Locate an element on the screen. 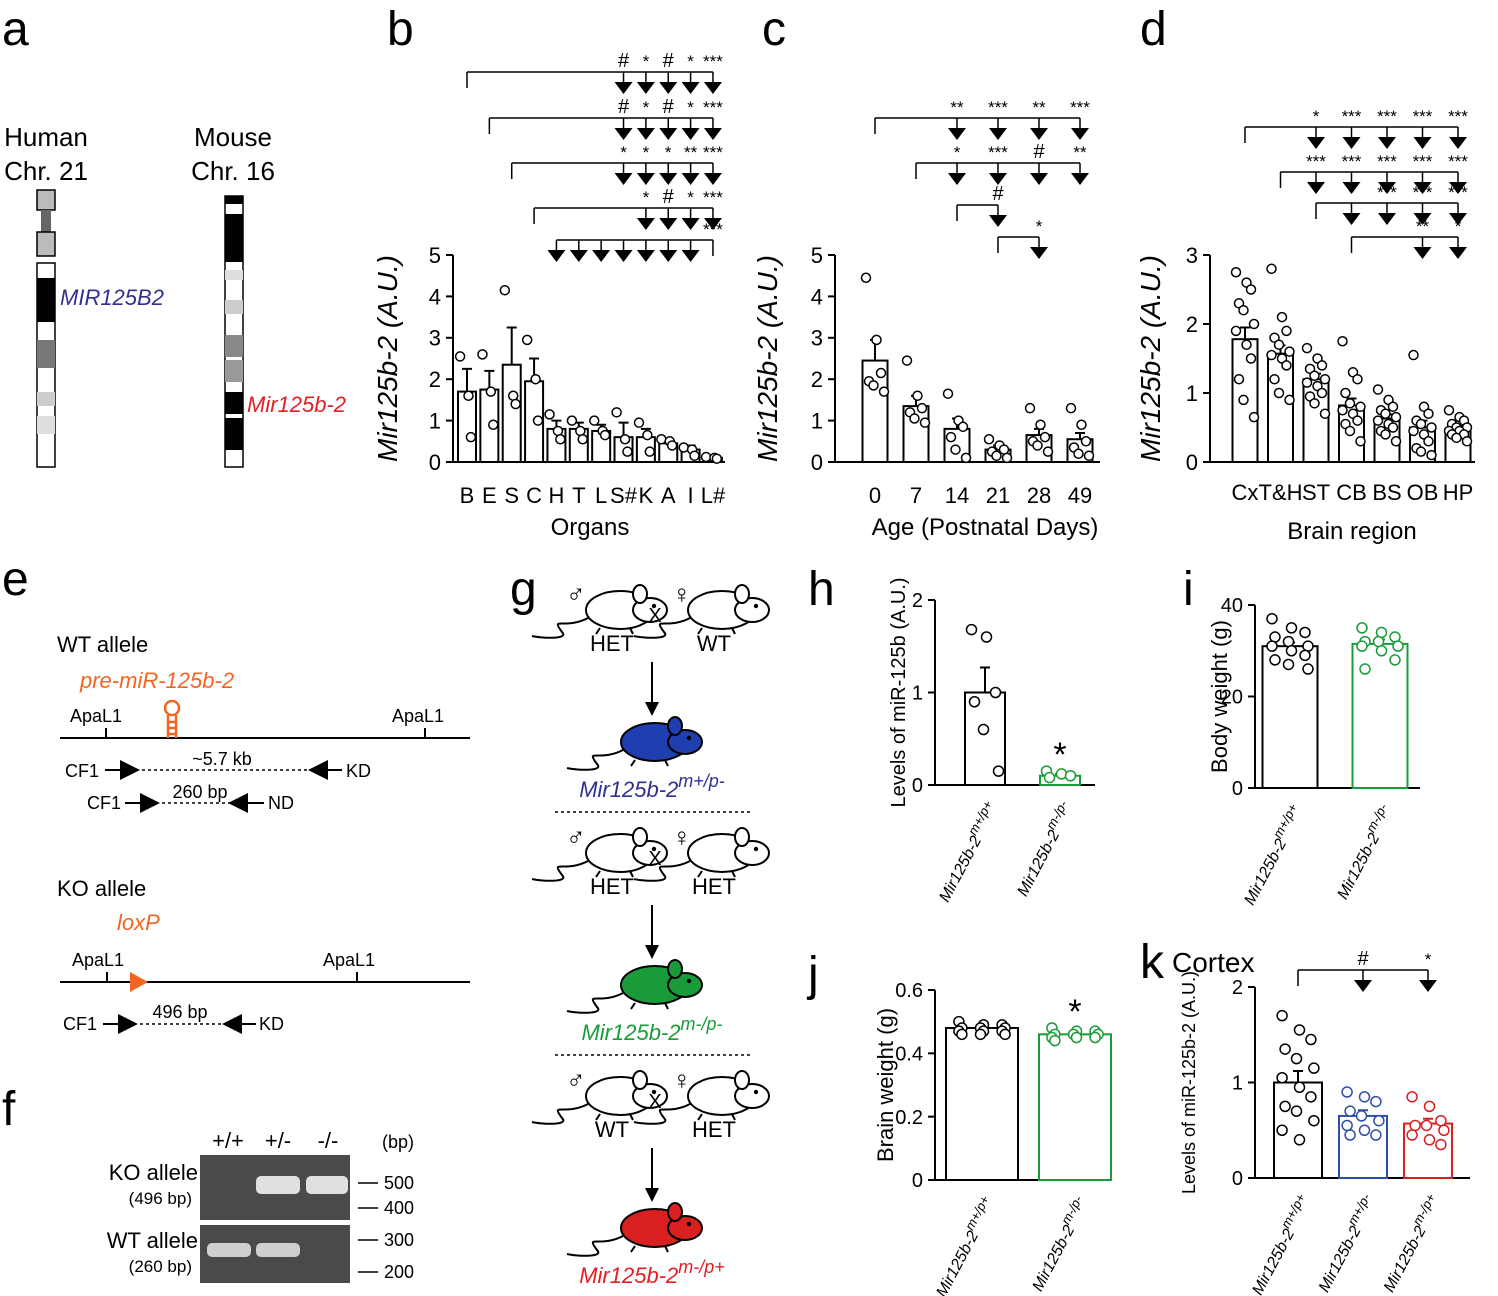 This screenshot has width=1498, height=1296. offspring-genotype: Mir125b-2m+/p- is located at coordinates (652, 786).